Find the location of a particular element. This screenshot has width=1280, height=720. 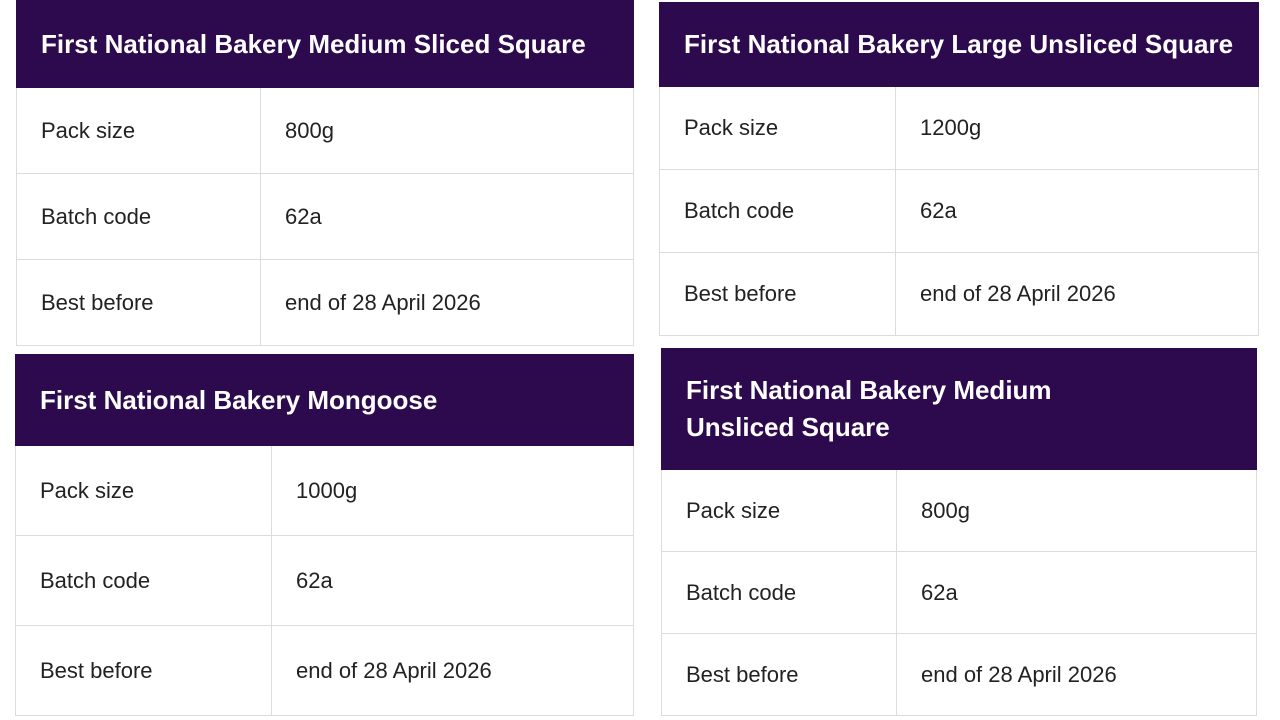

card-header: First National Bakery Mongoose is located at coordinates (324, 400).